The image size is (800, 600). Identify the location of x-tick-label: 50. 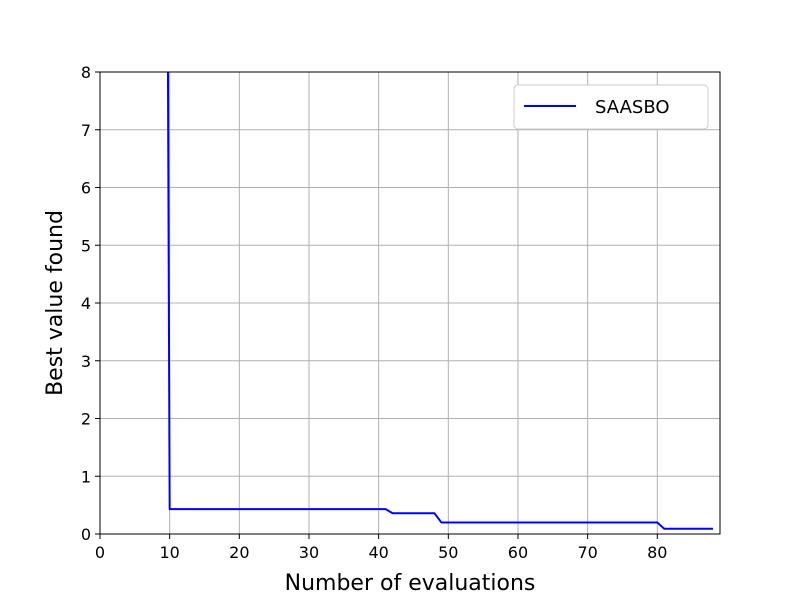
(448, 552).